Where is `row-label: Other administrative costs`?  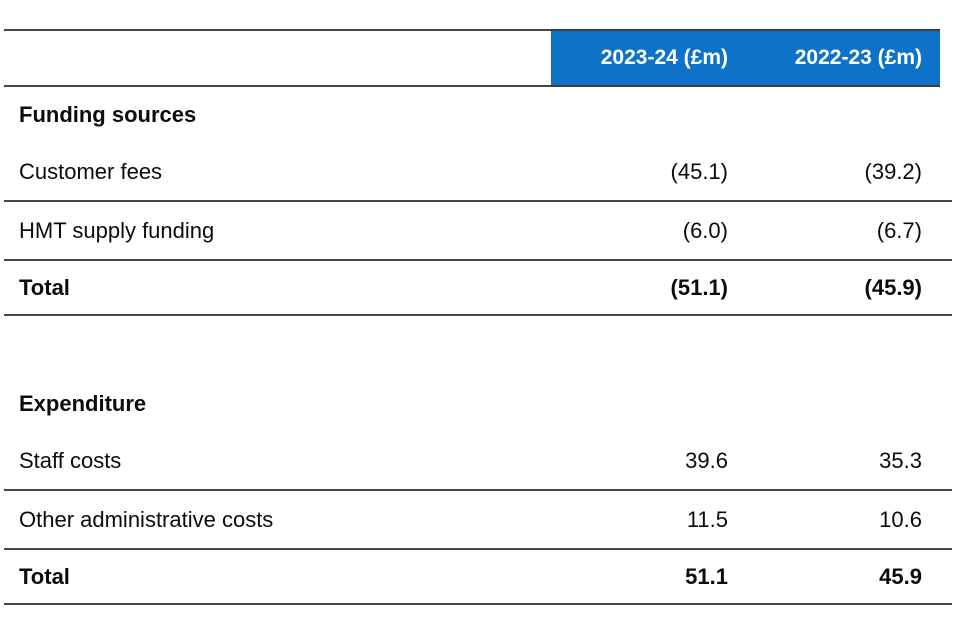 row-label: Other administrative costs is located at coordinates (277, 520).